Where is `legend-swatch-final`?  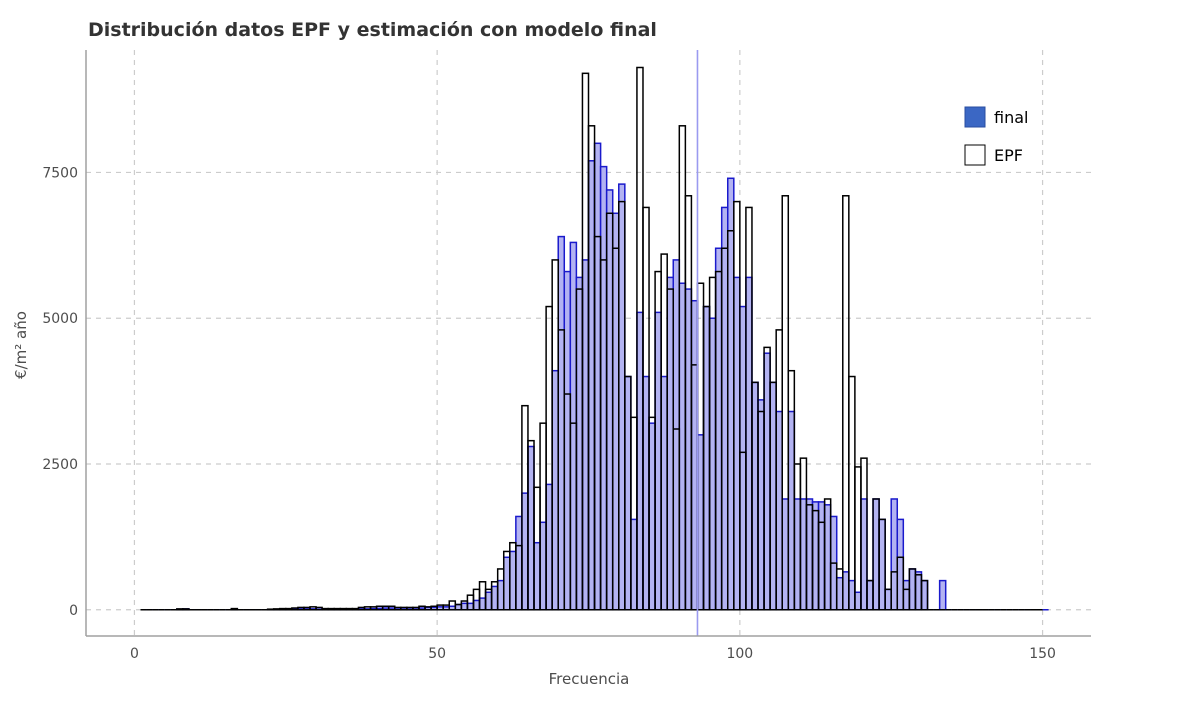 legend-swatch-final is located at coordinates (975, 117).